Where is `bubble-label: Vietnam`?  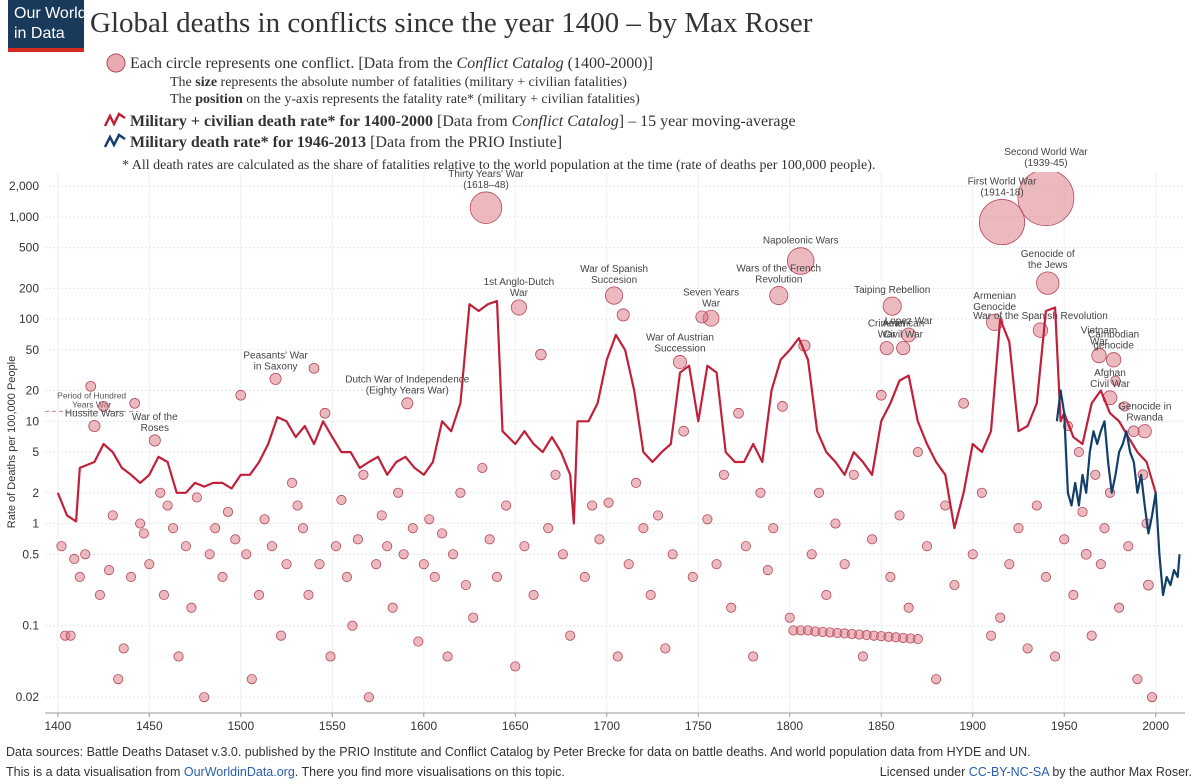 bubble-label: Vietnam is located at coordinates (1099, 330).